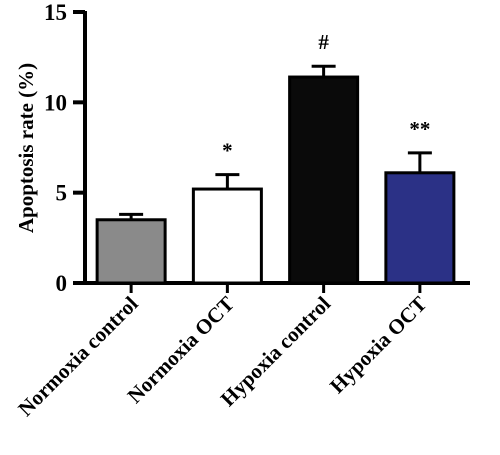 The width and height of the screenshot is (500, 455). What do you see at coordinates (227, 151) in the screenshot?
I see `significance-marker: *` at bounding box center [227, 151].